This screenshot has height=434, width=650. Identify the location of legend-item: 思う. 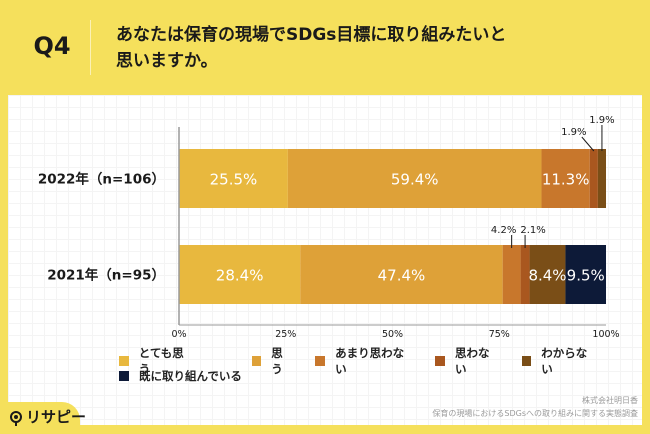
(272, 361).